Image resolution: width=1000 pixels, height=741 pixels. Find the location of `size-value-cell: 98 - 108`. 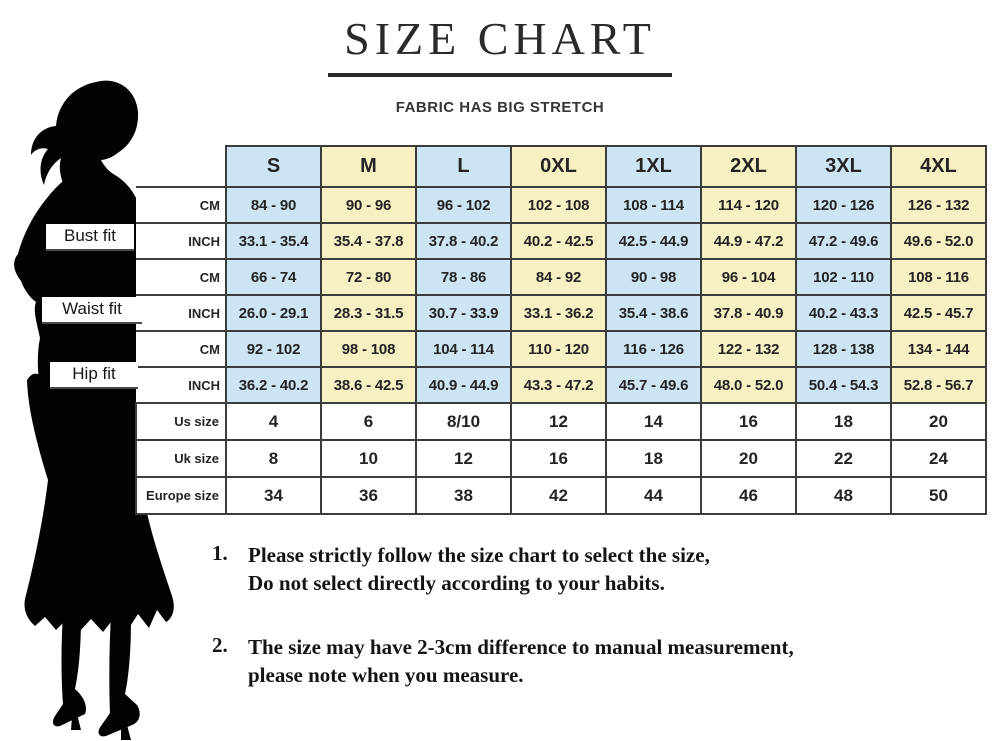

size-value-cell: 98 - 108 is located at coordinates (368, 349).